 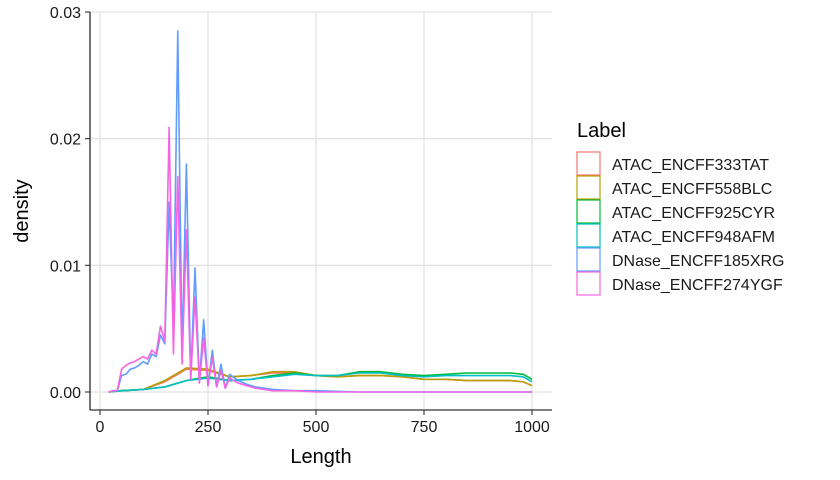 I want to click on legend-label: DNase_ENCFF274YGF, so click(x=697, y=285).